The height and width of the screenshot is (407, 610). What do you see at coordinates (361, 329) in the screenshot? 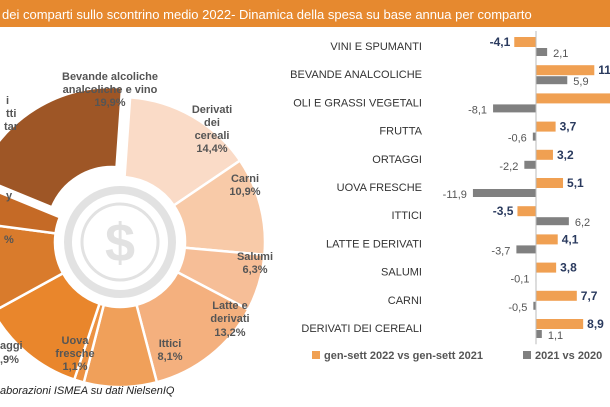
I see `category-label: DERIVATI DEI CEREALI` at bounding box center [361, 329].